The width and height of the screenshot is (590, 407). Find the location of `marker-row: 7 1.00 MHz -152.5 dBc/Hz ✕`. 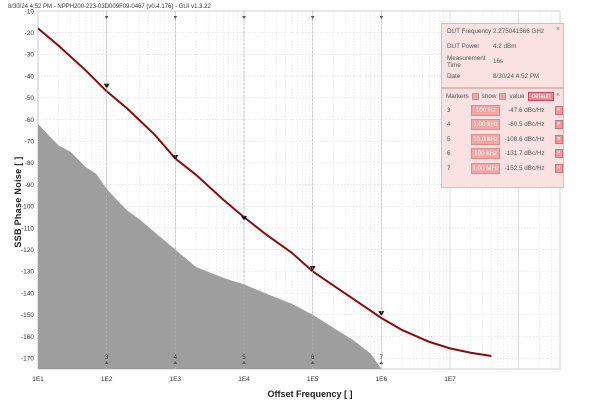

marker-row: 7 1.00 MHz -152.5 dBc/Hz ✕ is located at coordinates (502, 168).